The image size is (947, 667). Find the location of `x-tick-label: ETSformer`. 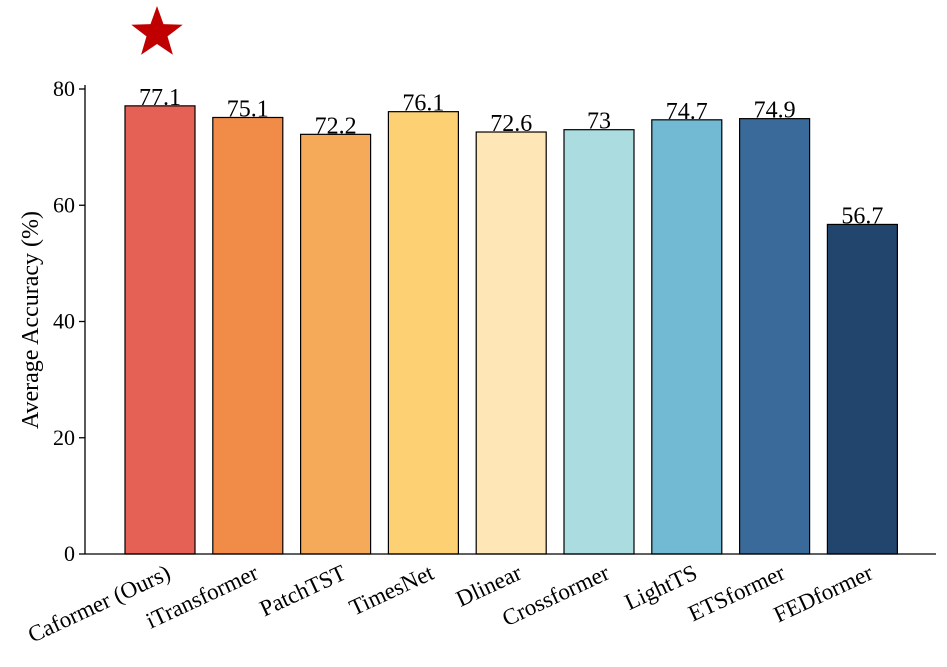

x-tick-label: ETSformer is located at coordinates (736, 593).